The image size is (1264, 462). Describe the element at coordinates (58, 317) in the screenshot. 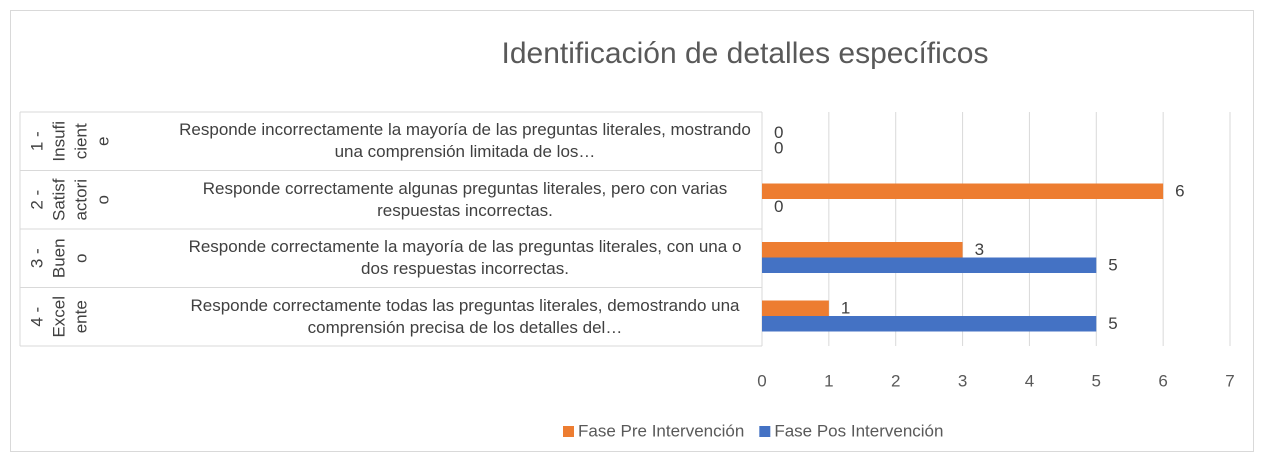

I see `category-group-label: Excel` at that location.